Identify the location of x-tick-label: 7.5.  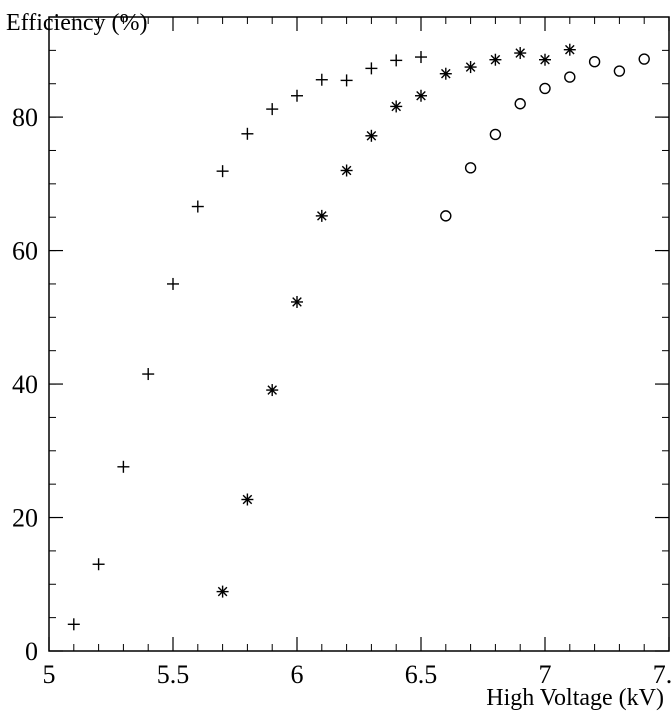
(662, 674).